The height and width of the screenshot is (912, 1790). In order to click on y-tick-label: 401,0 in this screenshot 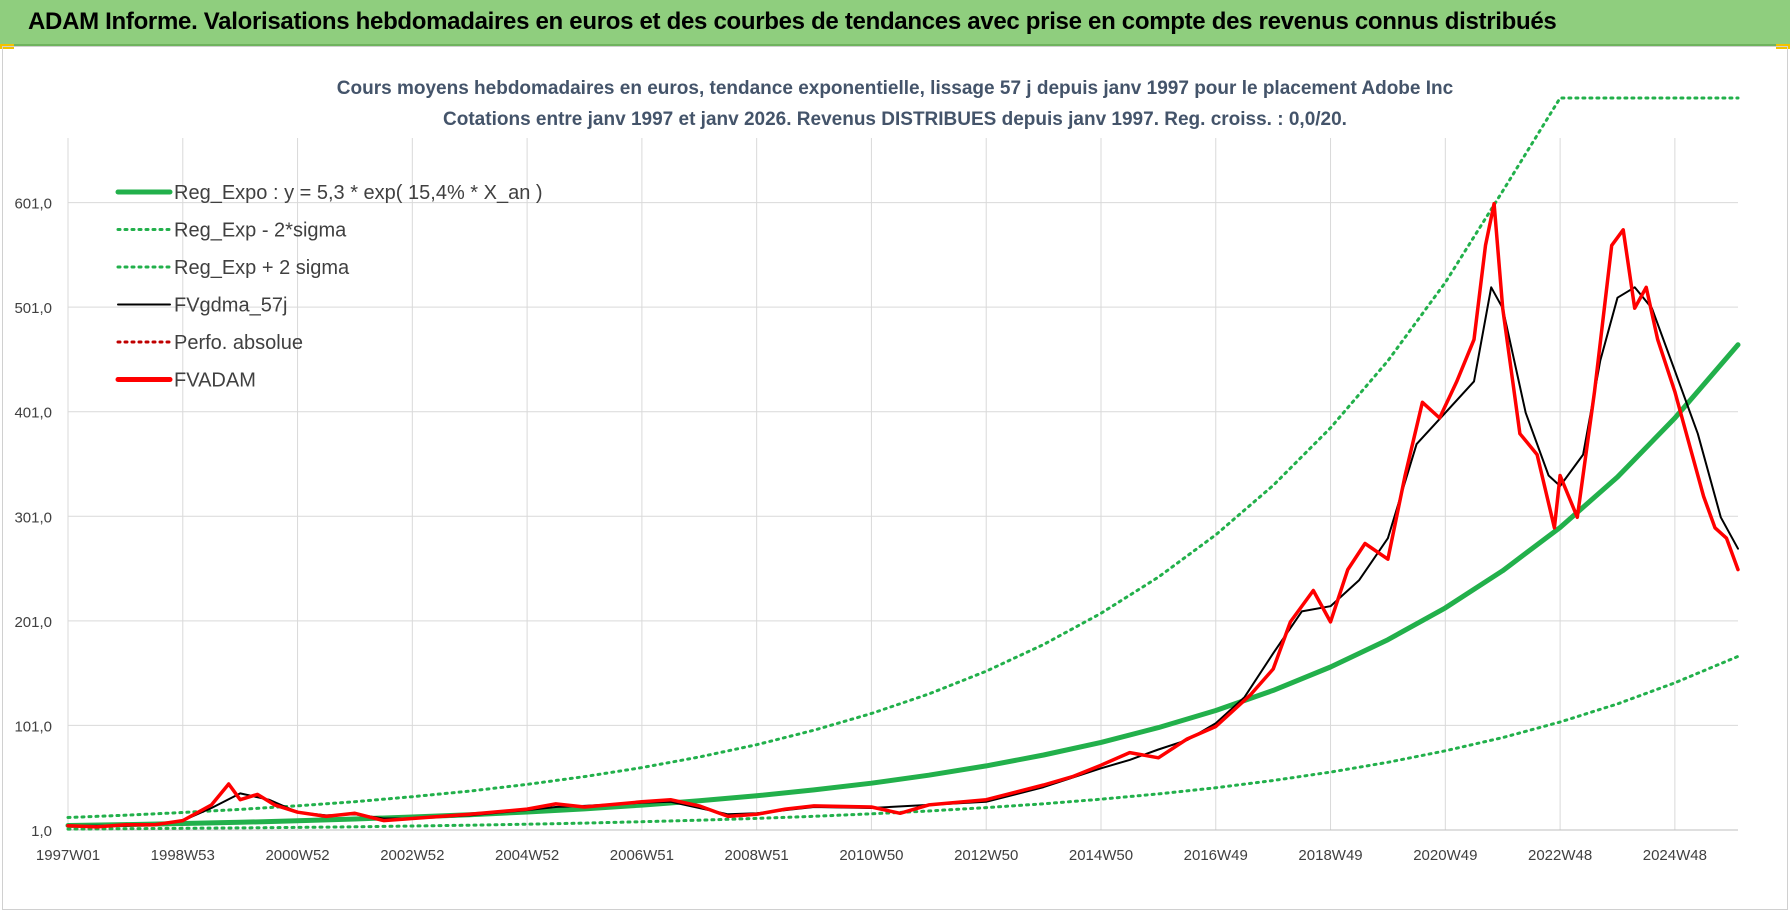, I will do `click(33, 413)`.